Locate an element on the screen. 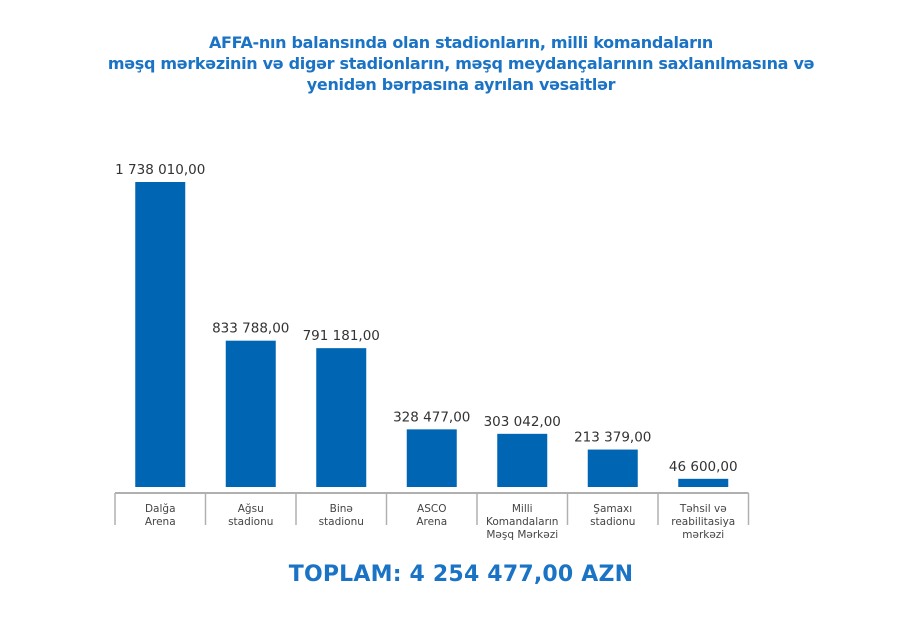 Image resolution: width=922 pixels, height=630 pixels. data-label: 303 042,00 is located at coordinates (522, 422).